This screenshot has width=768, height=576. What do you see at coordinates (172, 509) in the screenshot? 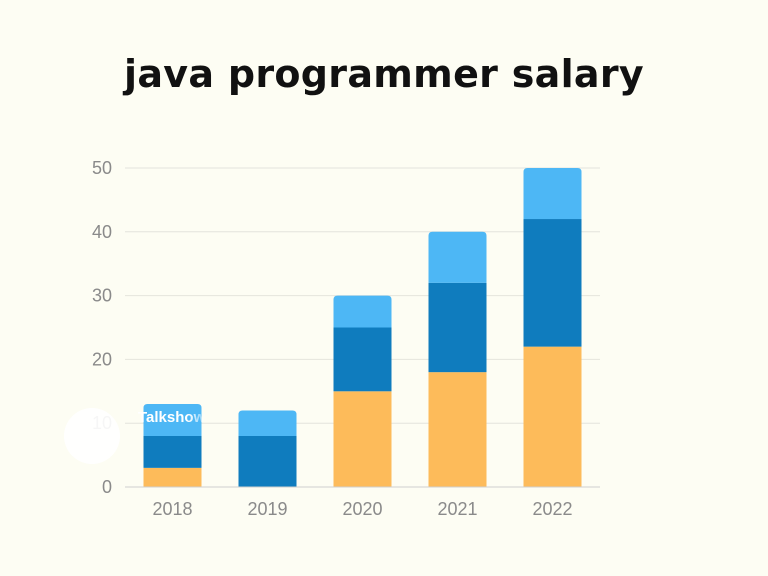
I see `x-tick-label: 2018` at bounding box center [172, 509].